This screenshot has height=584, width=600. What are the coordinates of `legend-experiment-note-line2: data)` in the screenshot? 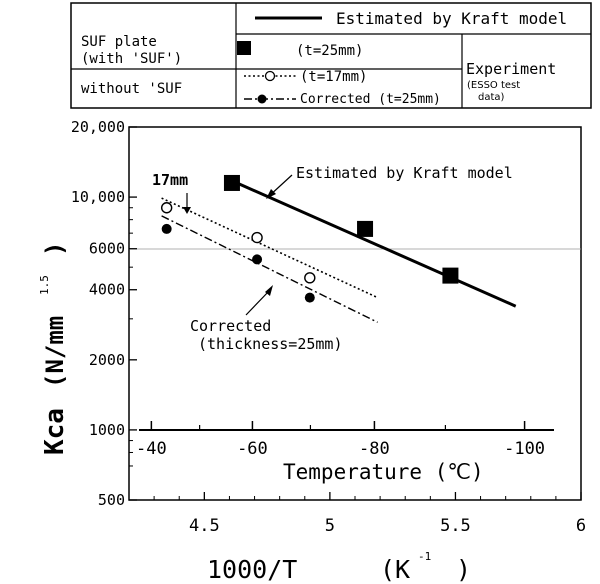 It's located at (491, 97).